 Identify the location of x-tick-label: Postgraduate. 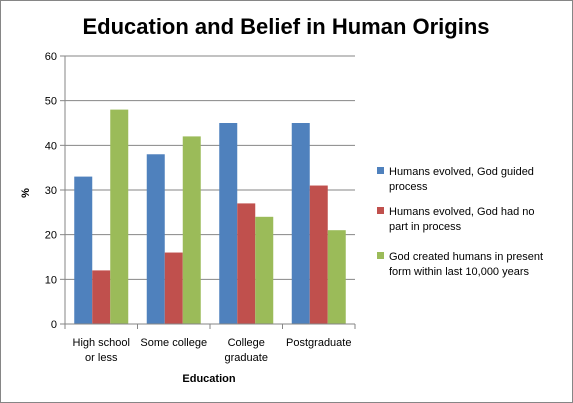
(318, 343).